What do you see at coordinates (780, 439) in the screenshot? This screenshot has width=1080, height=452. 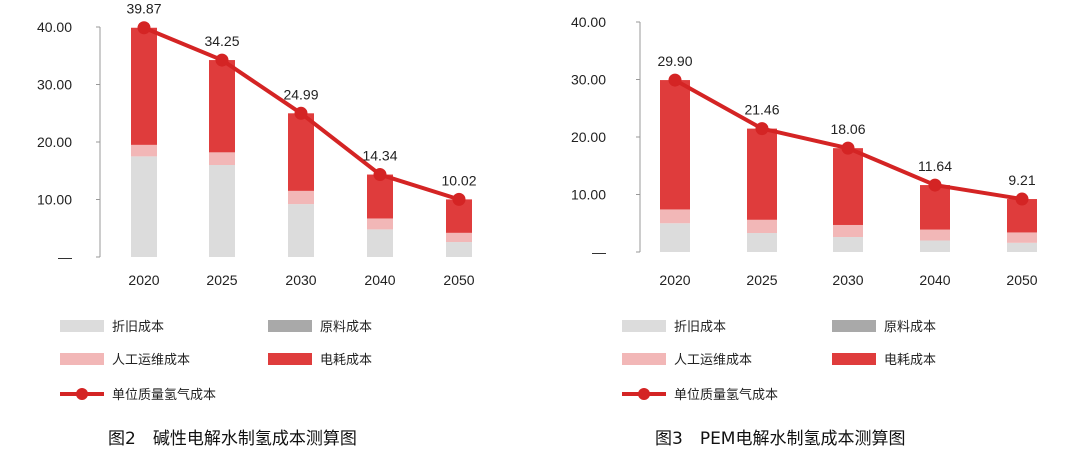 I see `figure-caption: 图3 PEM电解水制氢成本测算图` at bounding box center [780, 439].